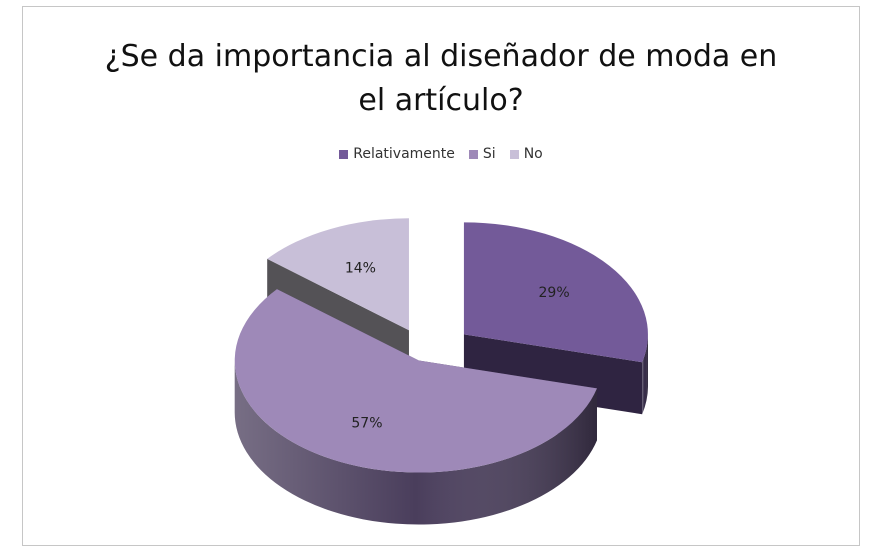 The image size is (876, 546). Describe the element at coordinates (338, 274) in the screenshot. I see `pie-top-no` at that location.